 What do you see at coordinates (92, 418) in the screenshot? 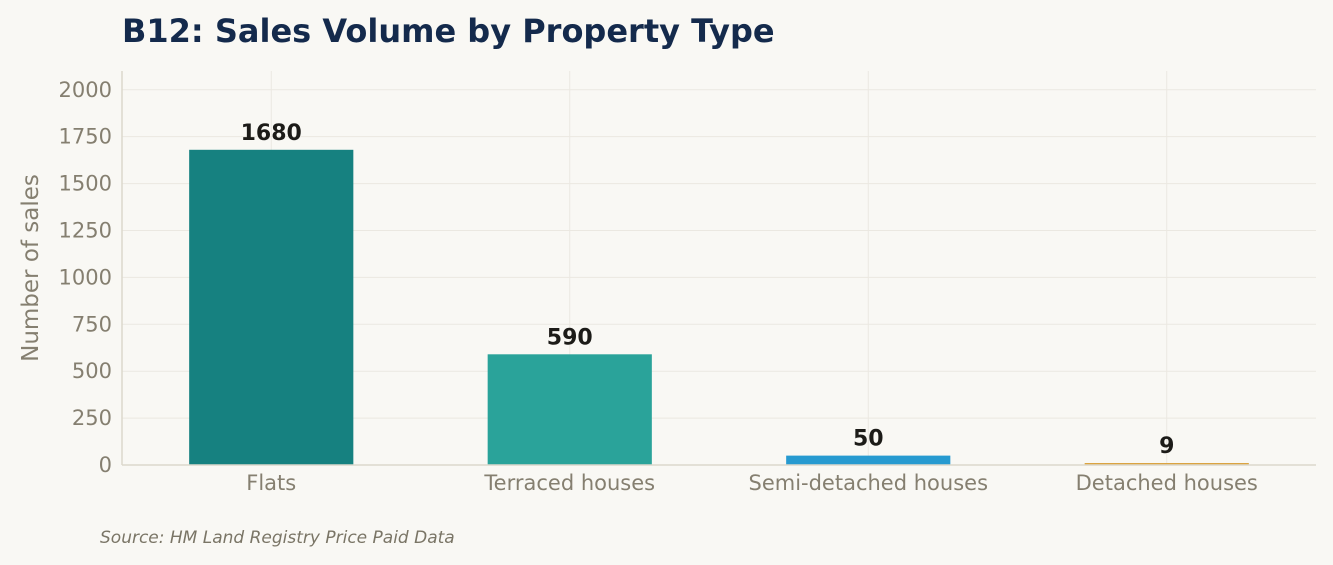
I see `y-tick-label: 250` at bounding box center [92, 418].